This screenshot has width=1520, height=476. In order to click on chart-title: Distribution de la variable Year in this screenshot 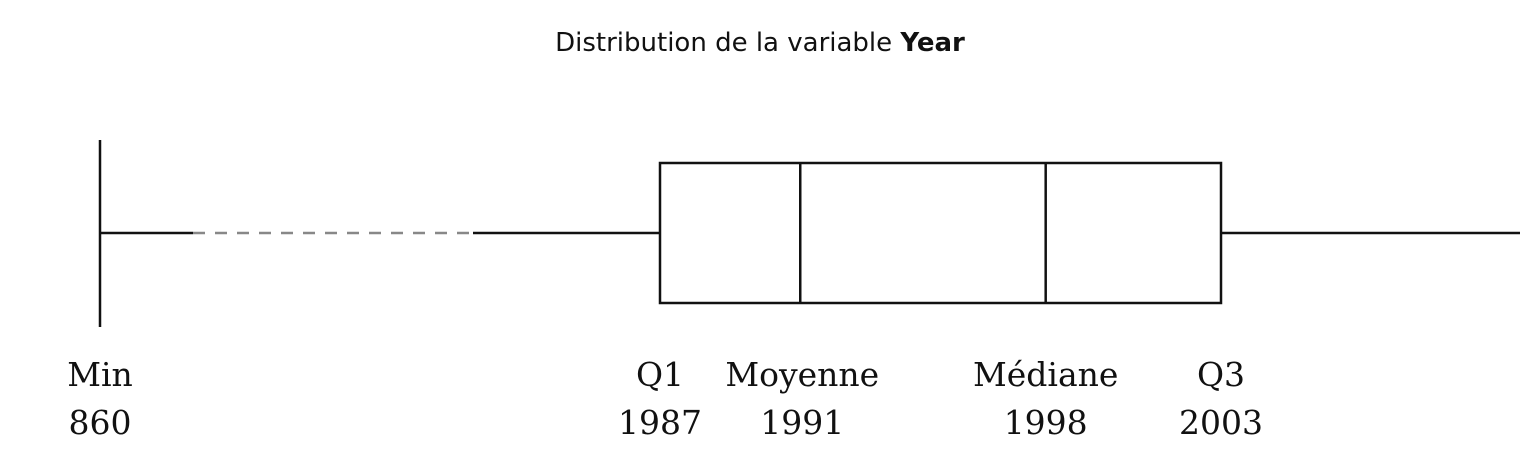, I will do `click(760, 43)`.